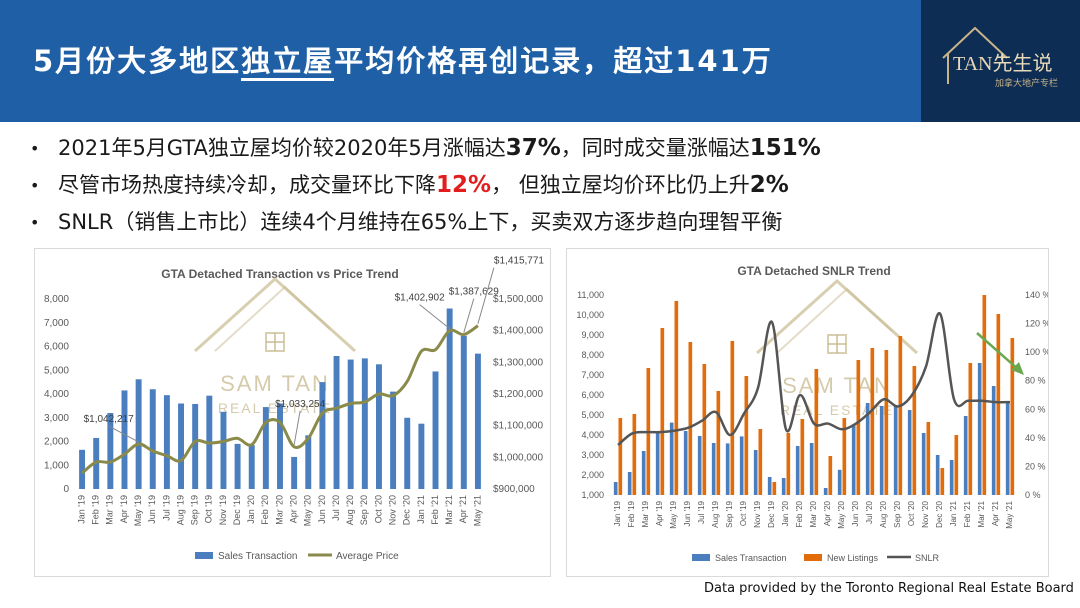 This screenshot has width=1080, height=608. Describe the element at coordinates (518, 426) in the screenshot. I see `y-right-tick-label: $1,100,000` at that location.